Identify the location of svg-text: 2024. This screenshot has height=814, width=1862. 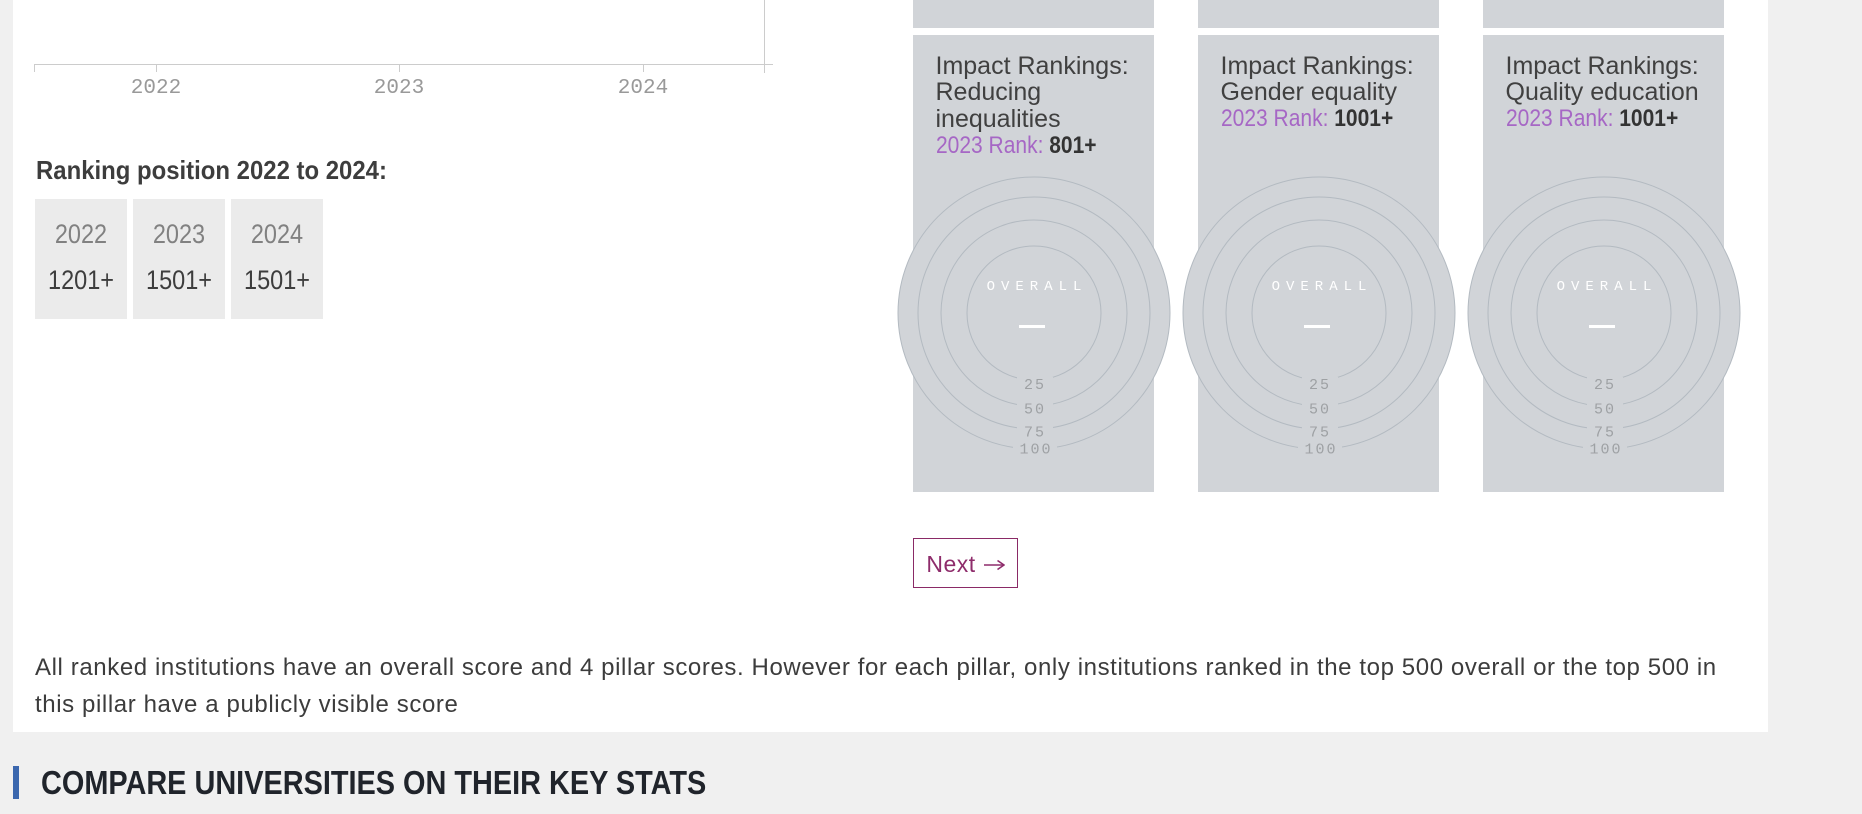
(643, 88).